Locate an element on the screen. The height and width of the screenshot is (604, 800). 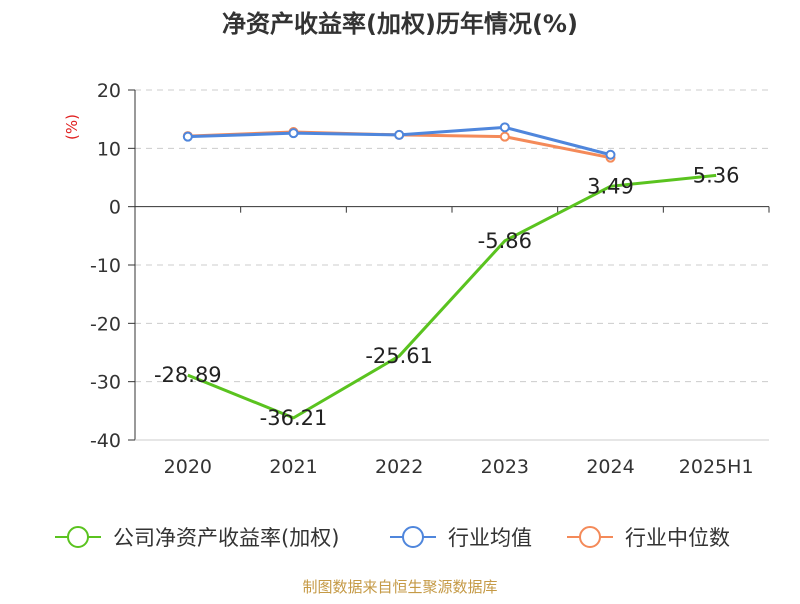
legend-label: 公司净资产收益率(加权) is located at coordinates (226, 538).